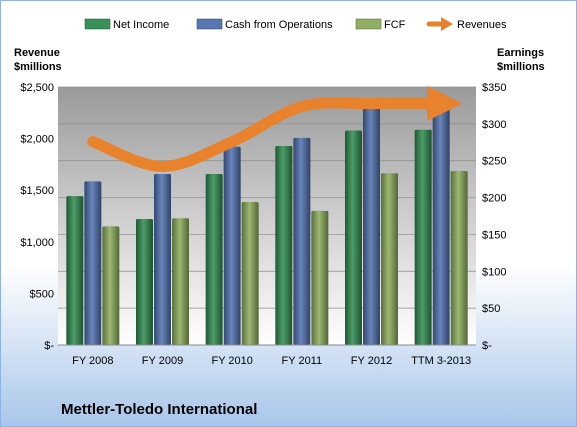 This screenshot has height=427, width=577. Describe the element at coordinates (49, 346) in the screenshot. I see `left-tick-label: $-` at that location.